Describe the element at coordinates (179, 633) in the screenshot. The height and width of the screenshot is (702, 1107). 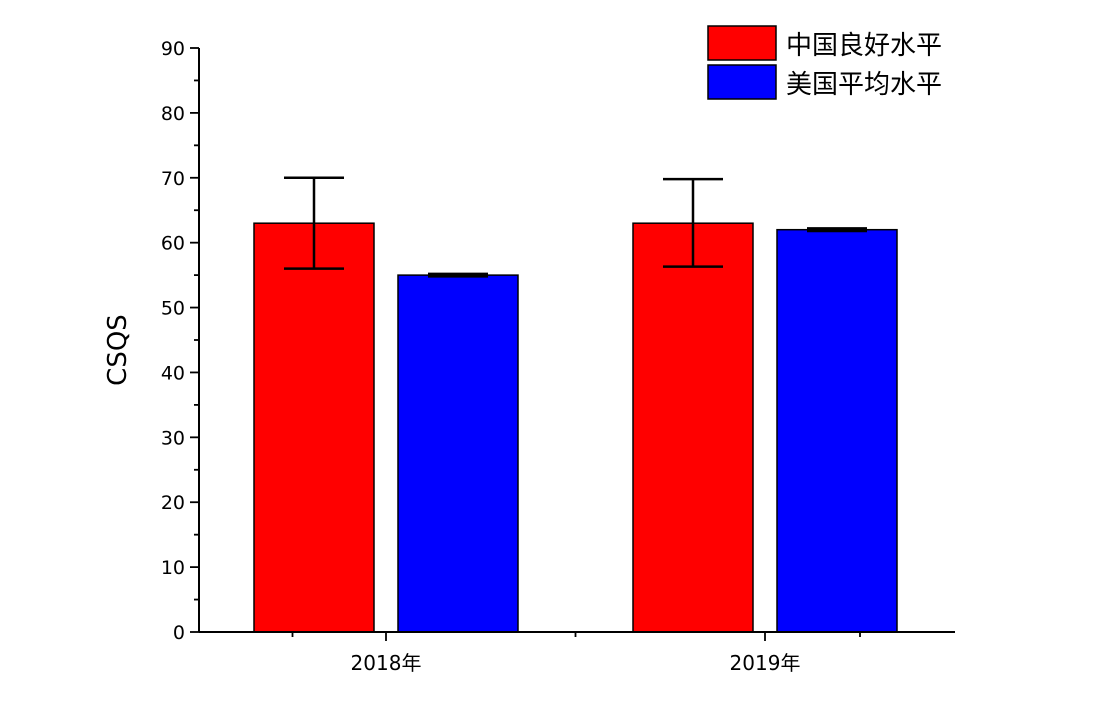
I see `y-tick-label: 0` at that location.